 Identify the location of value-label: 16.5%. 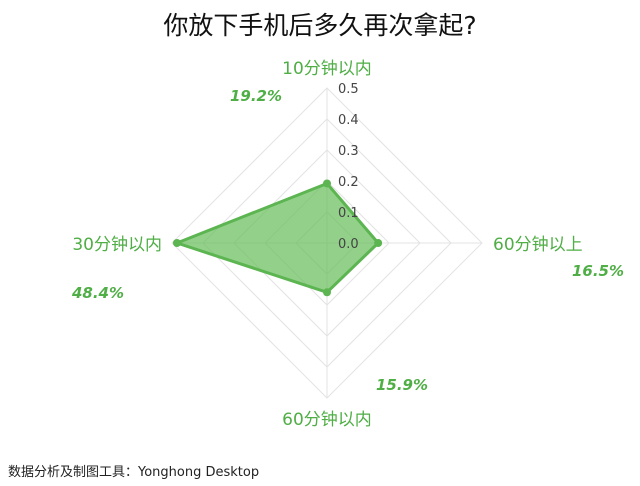
(598, 271).